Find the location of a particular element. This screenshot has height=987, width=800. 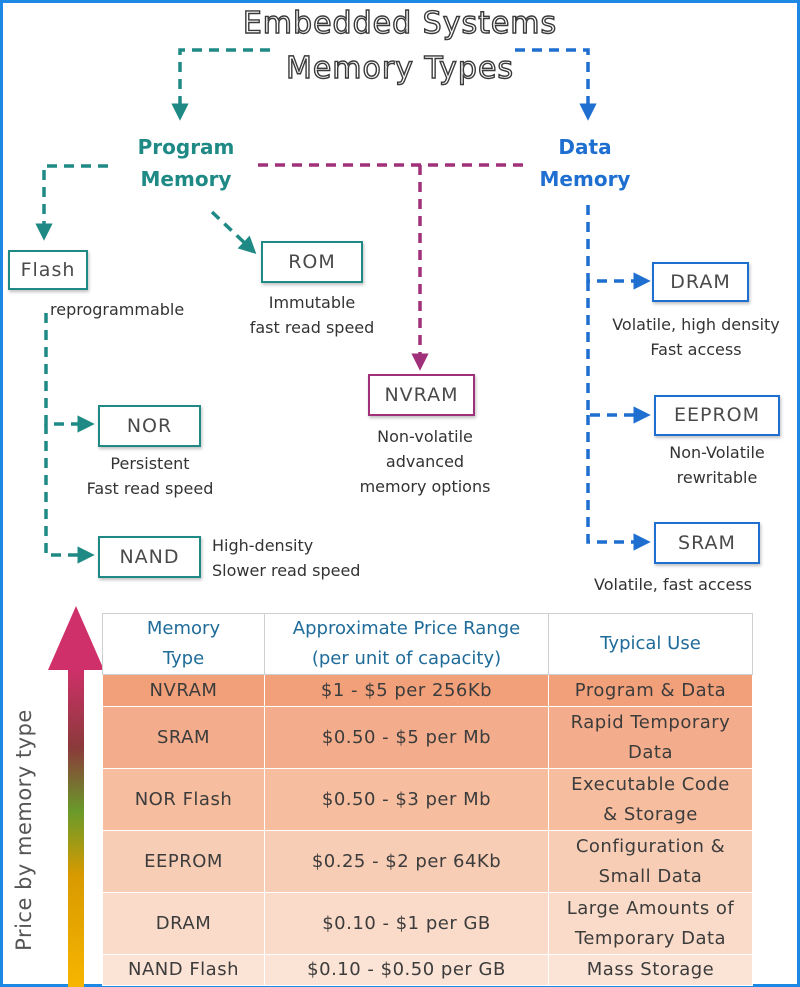

arrow-data-to-dram is located at coordinates (618, 247).